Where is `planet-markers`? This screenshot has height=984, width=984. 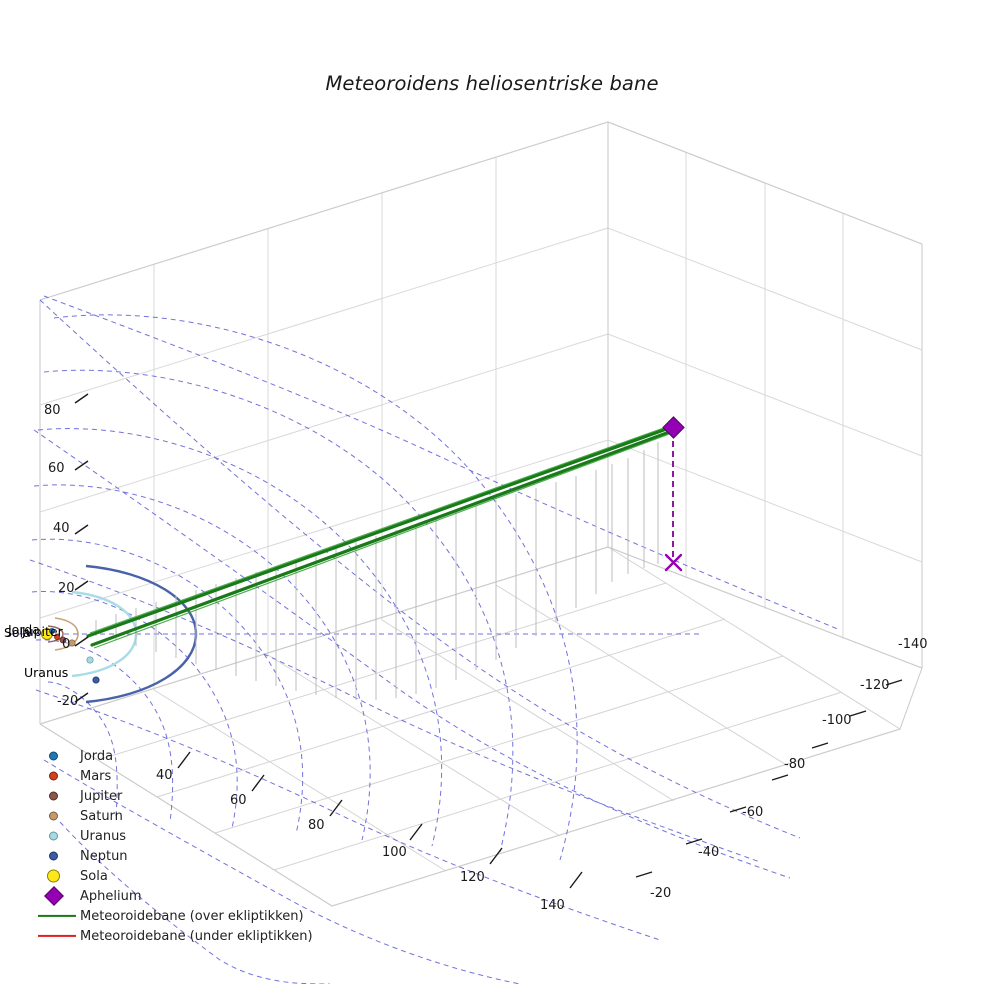
planet-markers is located at coordinates (74, 656).